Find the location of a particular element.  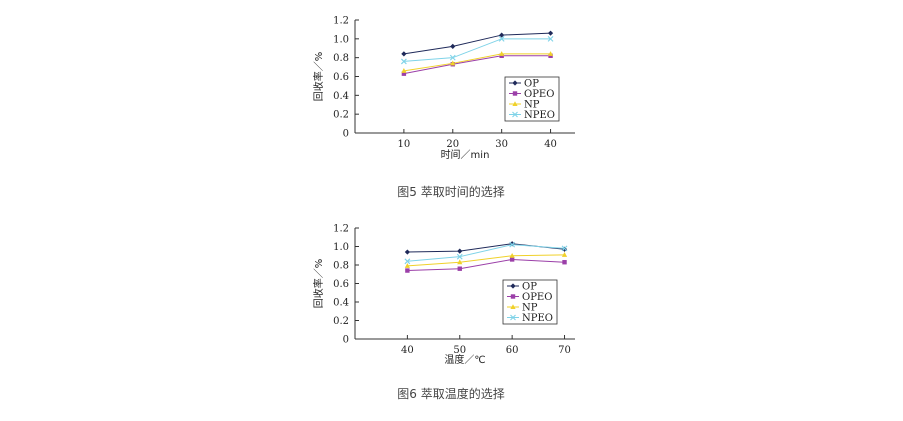

x-tick-label: 70 is located at coordinates (564, 350).